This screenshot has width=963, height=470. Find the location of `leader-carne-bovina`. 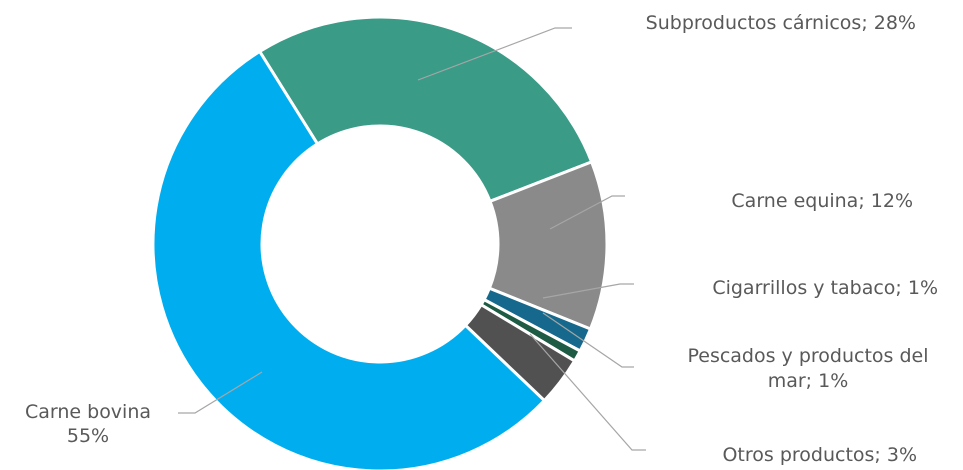

leader-carne-bovina is located at coordinates (220, 392).